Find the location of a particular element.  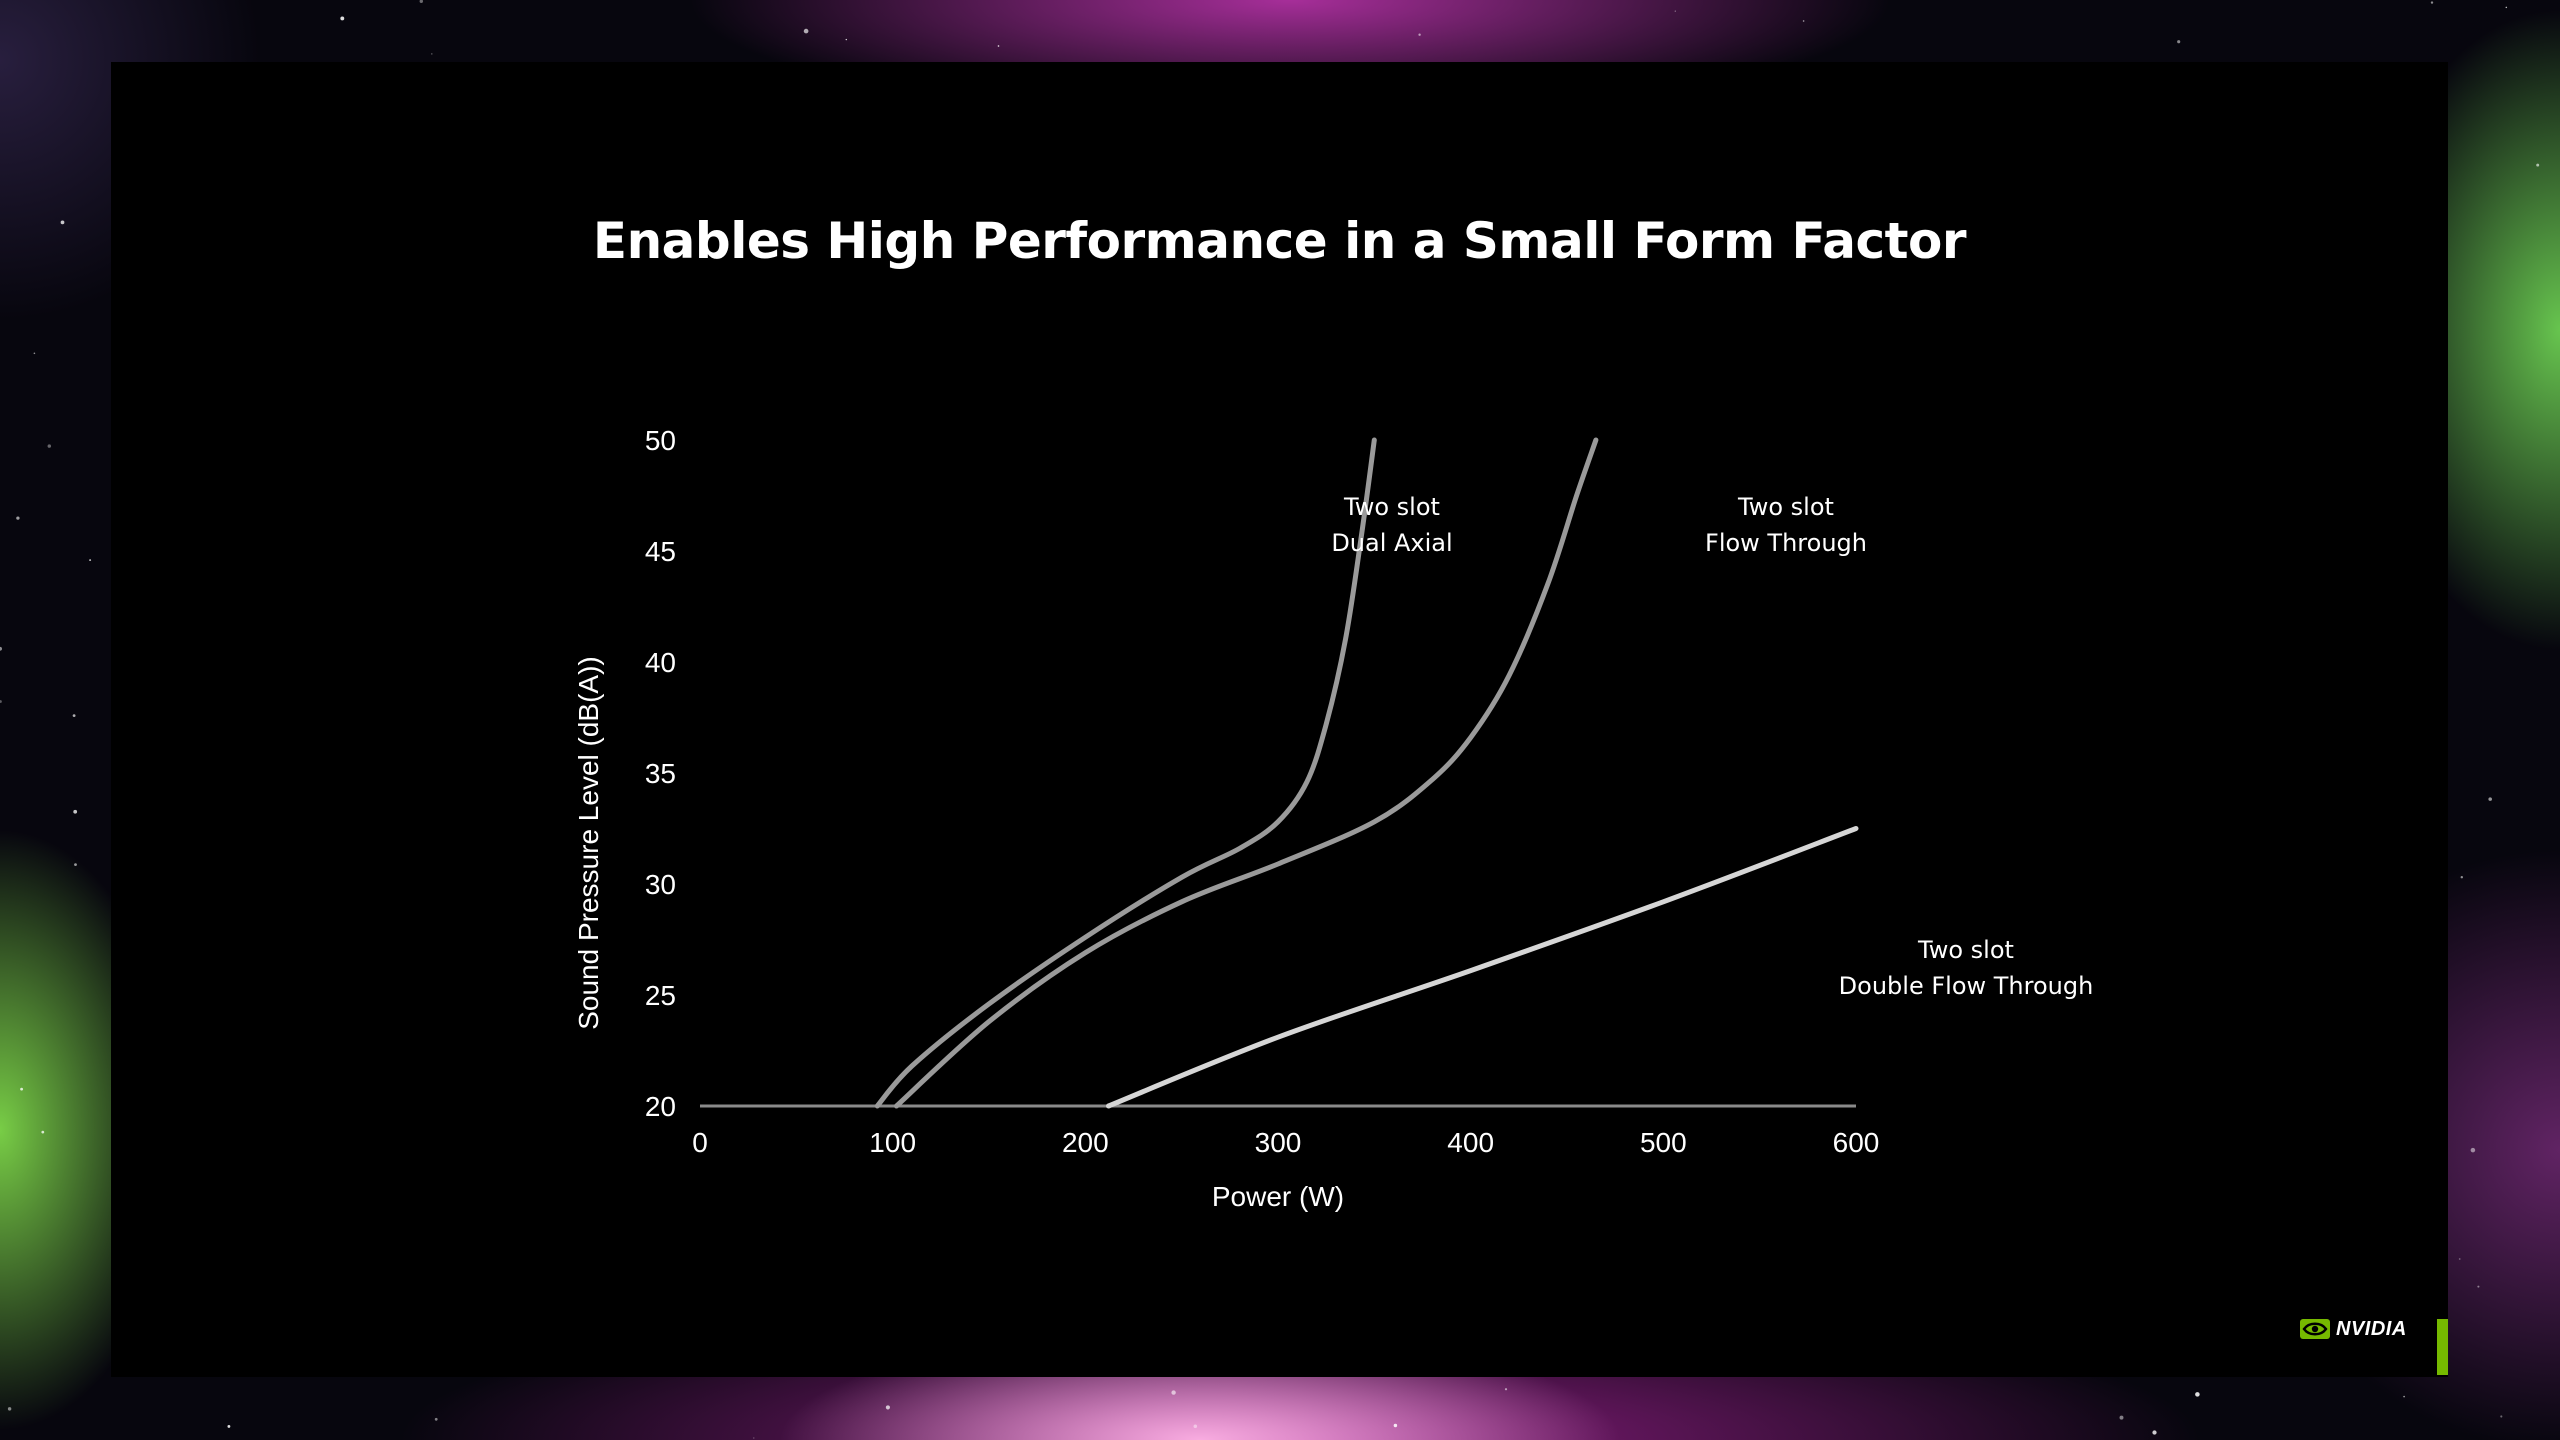

y-tick-label: 20 is located at coordinates (660, 1106).